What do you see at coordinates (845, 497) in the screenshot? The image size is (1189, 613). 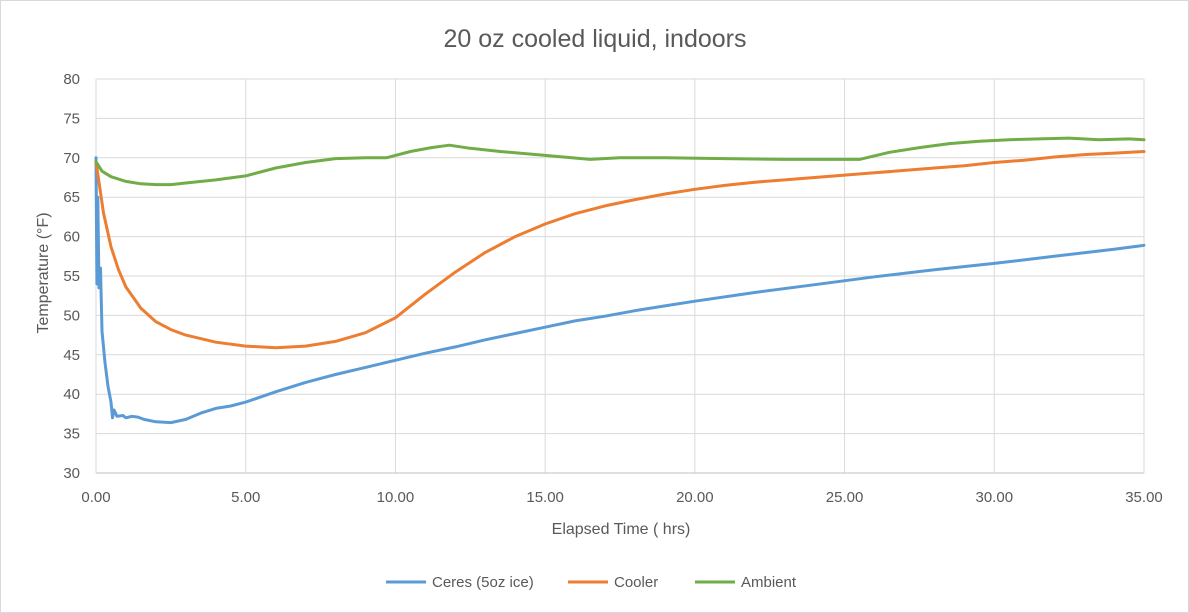 I see `x-tick-label: 25.00` at bounding box center [845, 497].